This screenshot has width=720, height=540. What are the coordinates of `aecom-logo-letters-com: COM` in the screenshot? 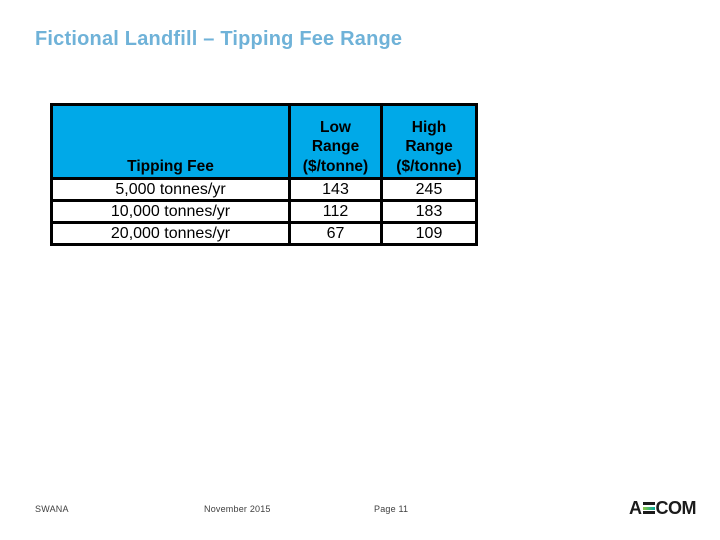 It's located at (676, 508).